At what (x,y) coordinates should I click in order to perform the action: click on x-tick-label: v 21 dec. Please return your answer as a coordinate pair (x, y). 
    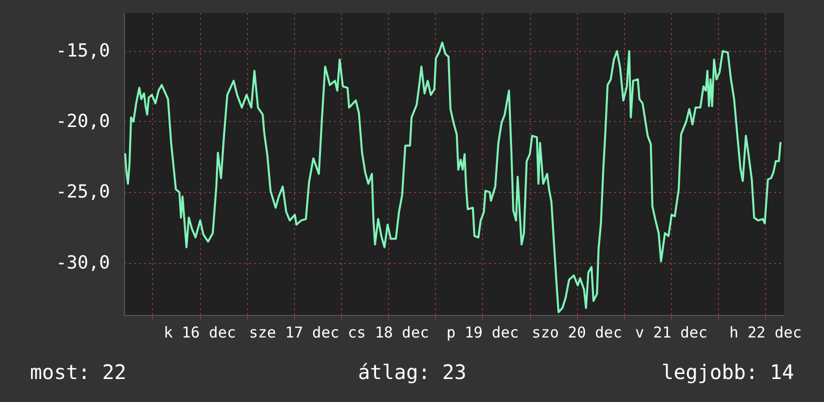
    Looking at the image, I should click on (671, 333).